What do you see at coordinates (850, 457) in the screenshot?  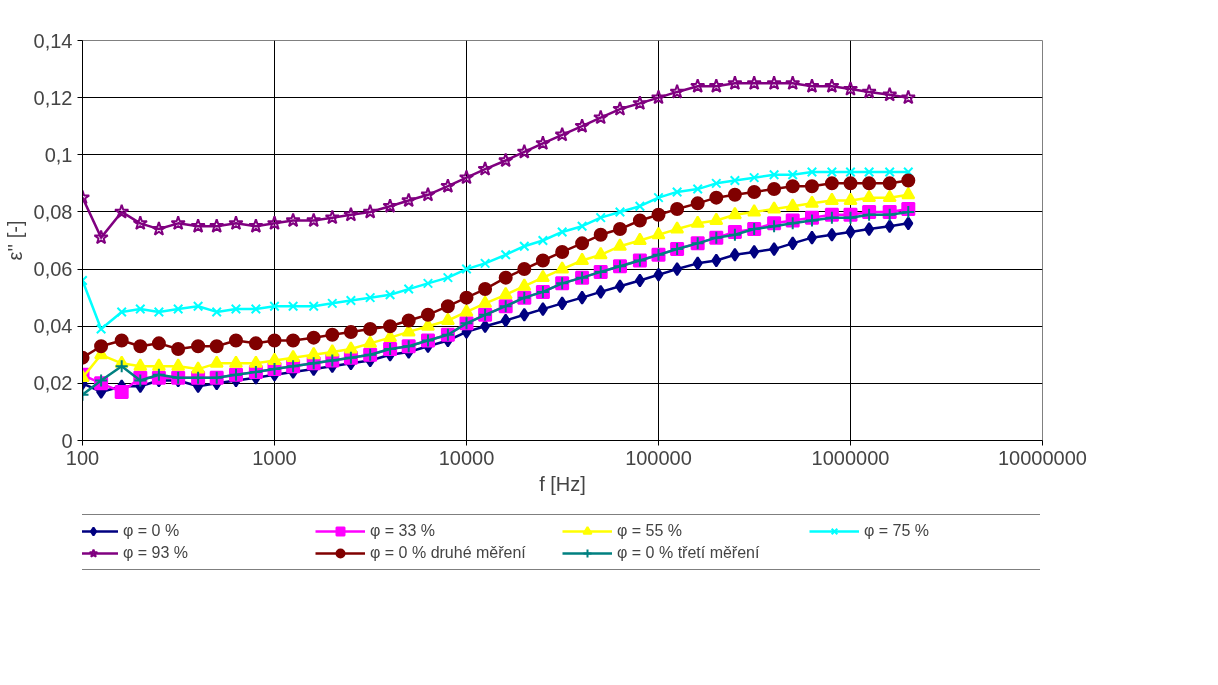 I see `x-tick-label: 1000000` at bounding box center [850, 457].